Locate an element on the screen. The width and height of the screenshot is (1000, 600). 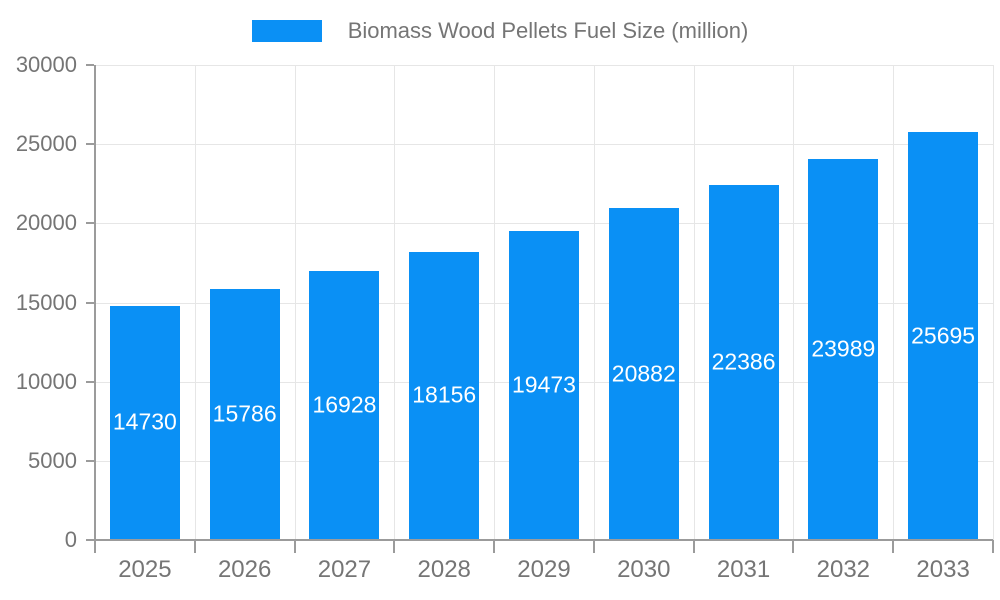
bar-value-label: 19473 is located at coordinates (544, 384).